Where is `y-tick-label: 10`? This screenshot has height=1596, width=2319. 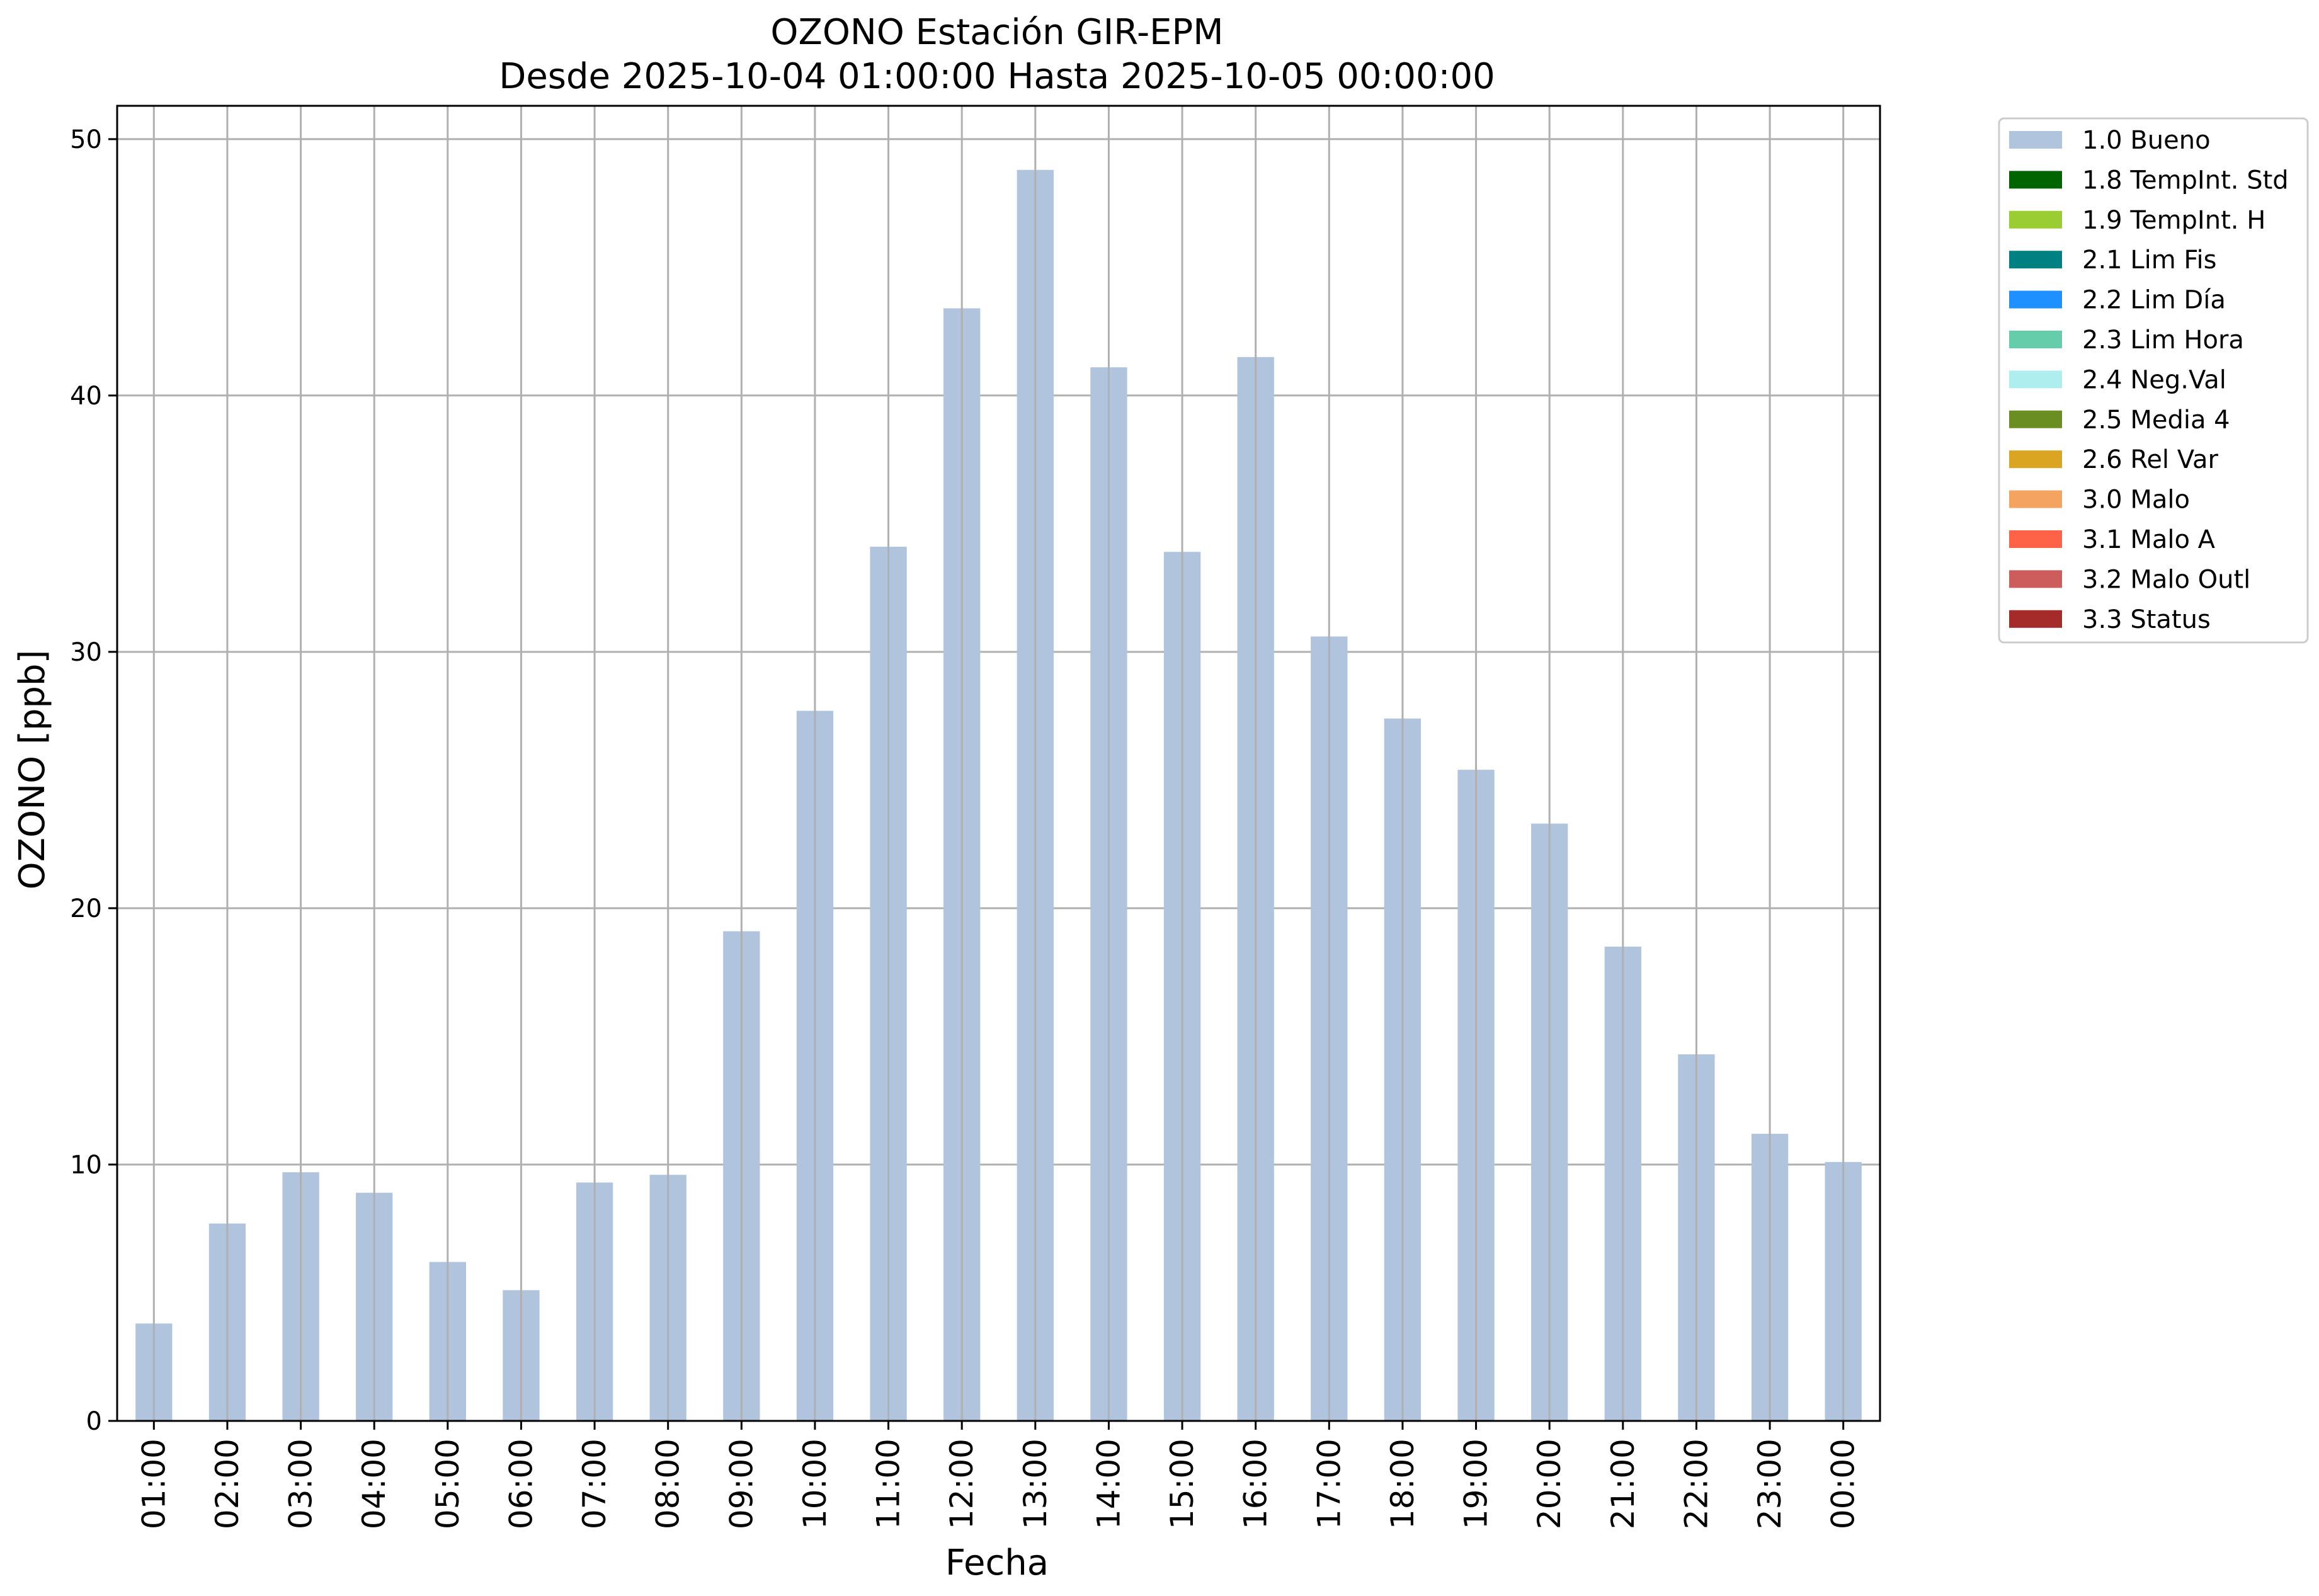
y-tick-label: 10 is located at coordinates (86, 1165).